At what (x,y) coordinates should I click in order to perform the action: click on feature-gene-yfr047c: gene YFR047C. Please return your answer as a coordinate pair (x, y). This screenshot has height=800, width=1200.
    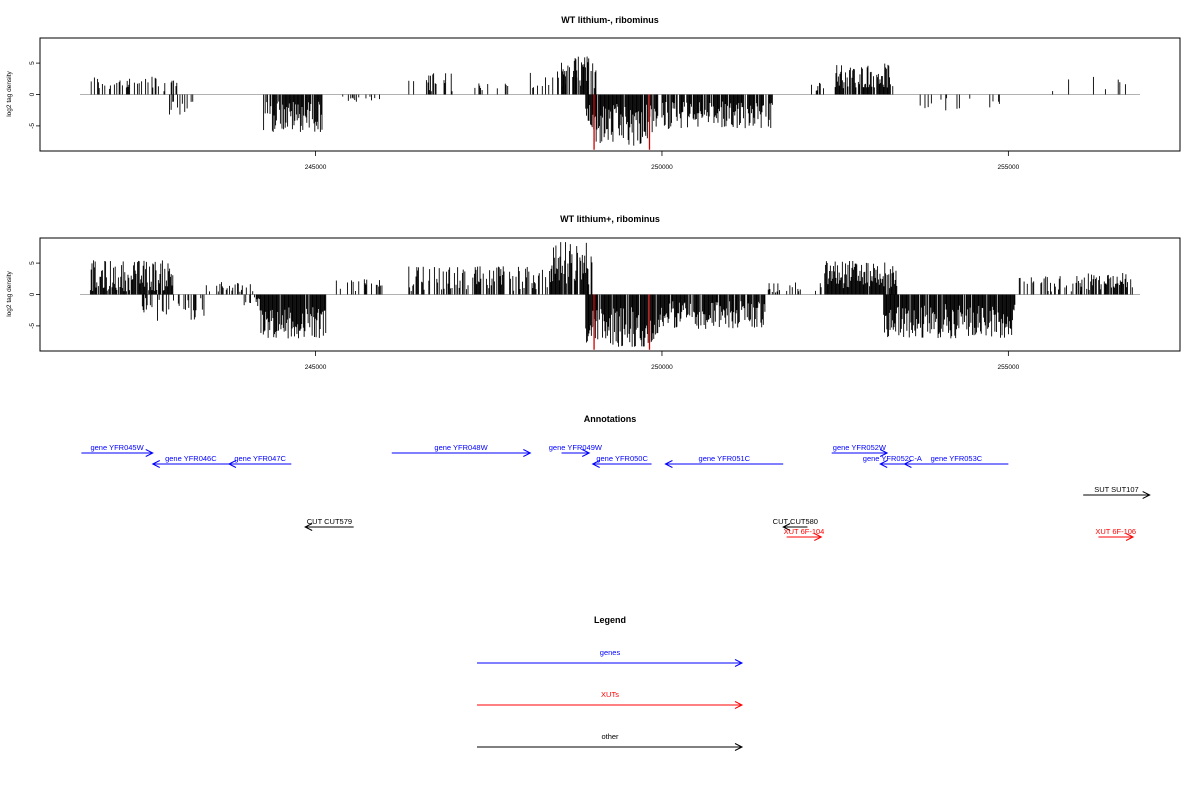
    Looking at the image, I should click on (259, 461).